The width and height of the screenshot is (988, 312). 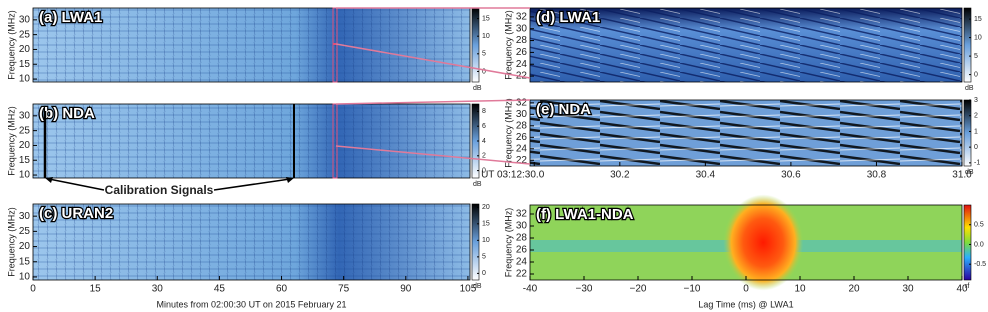 I want to click on x-tick-label: 20, so click(x=854, y=289).